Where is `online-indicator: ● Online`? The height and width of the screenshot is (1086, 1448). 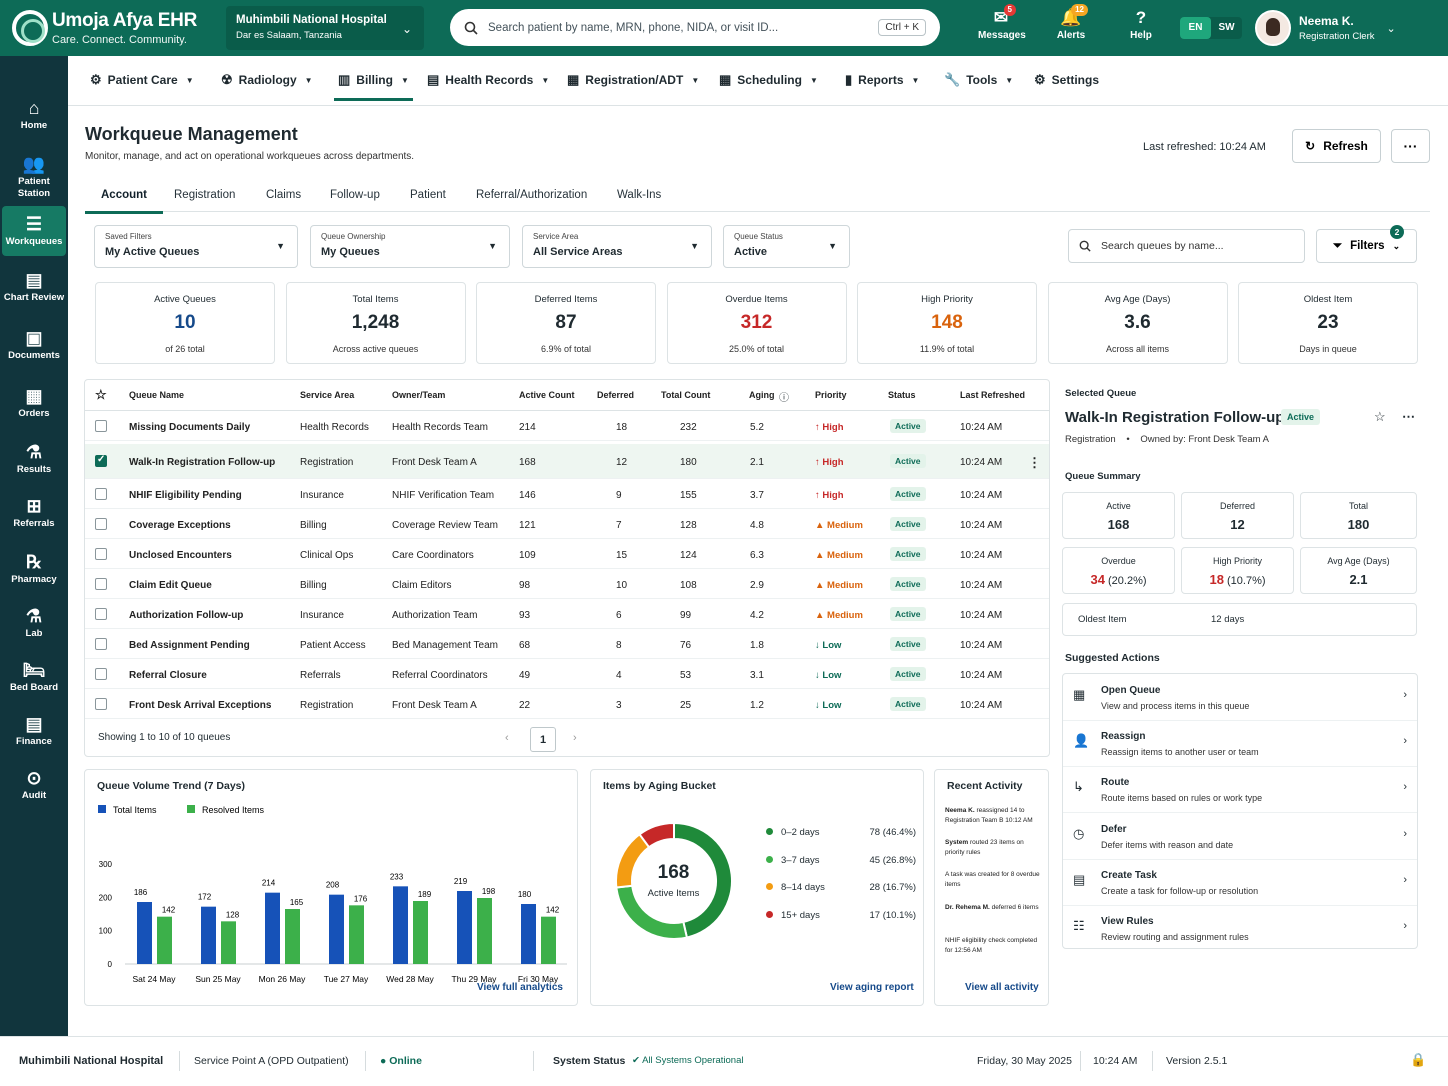 online-indicator: ● Online is located at coordinates (401, 1061).